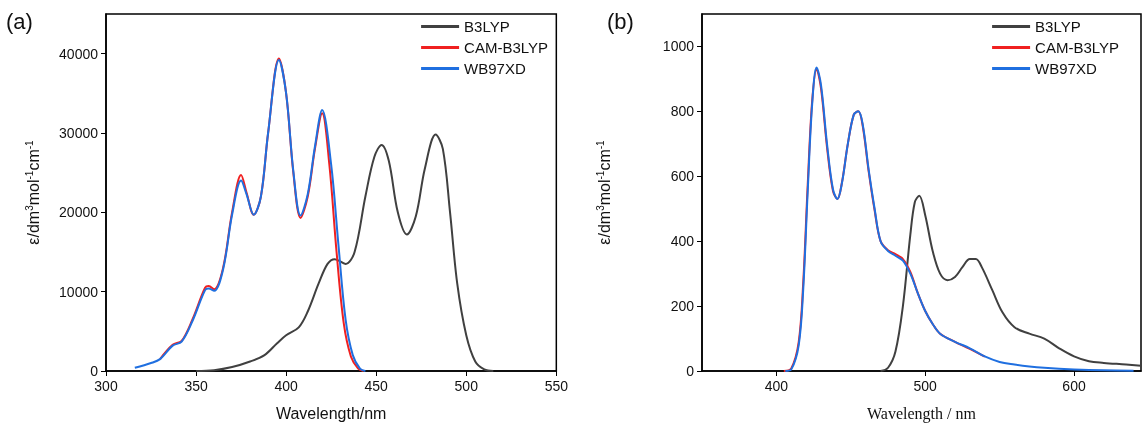 The image size is (1142, 429). I want to click on y-tick-label: 800, so click(682, 111).